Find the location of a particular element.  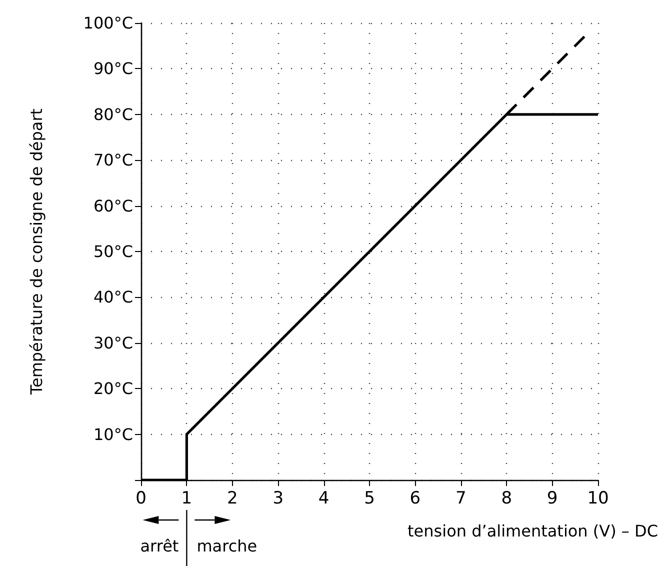

x-tick-label: 6 is located at coordinates (415, 498).